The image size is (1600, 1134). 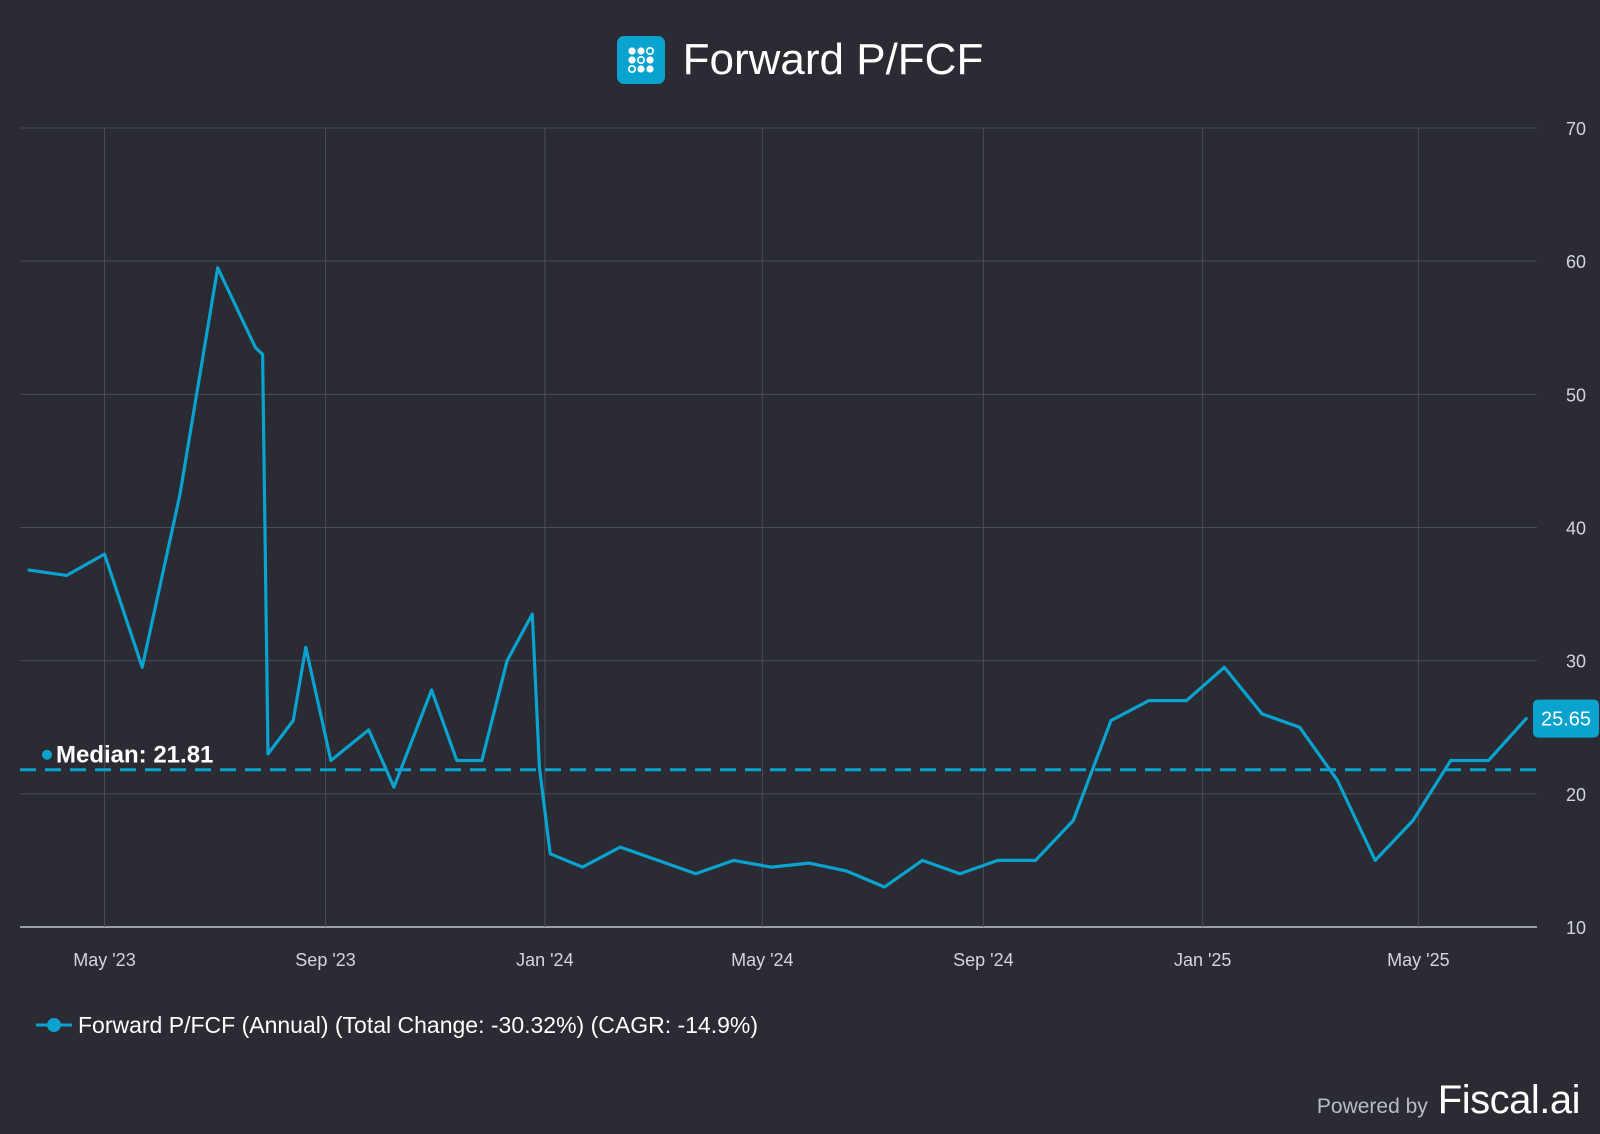 What do you see at coordinates (47, 754) in the screenshot?
I see `median-marker` at bounding box center [47, 754].